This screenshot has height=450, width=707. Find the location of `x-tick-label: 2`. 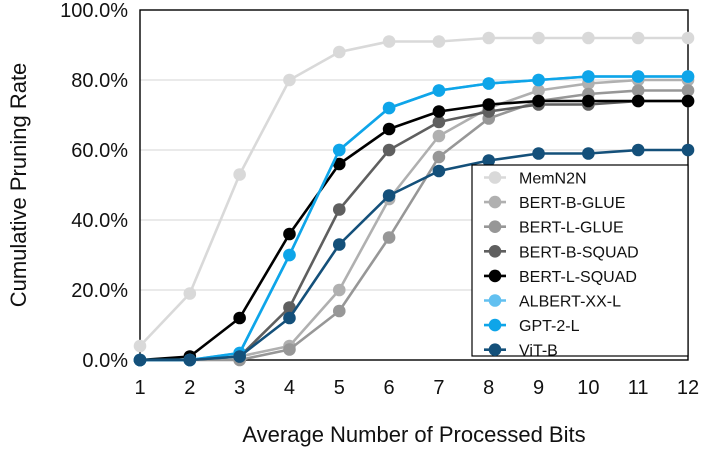

x-tick-label: 2 is located at coordinates (189, 388).